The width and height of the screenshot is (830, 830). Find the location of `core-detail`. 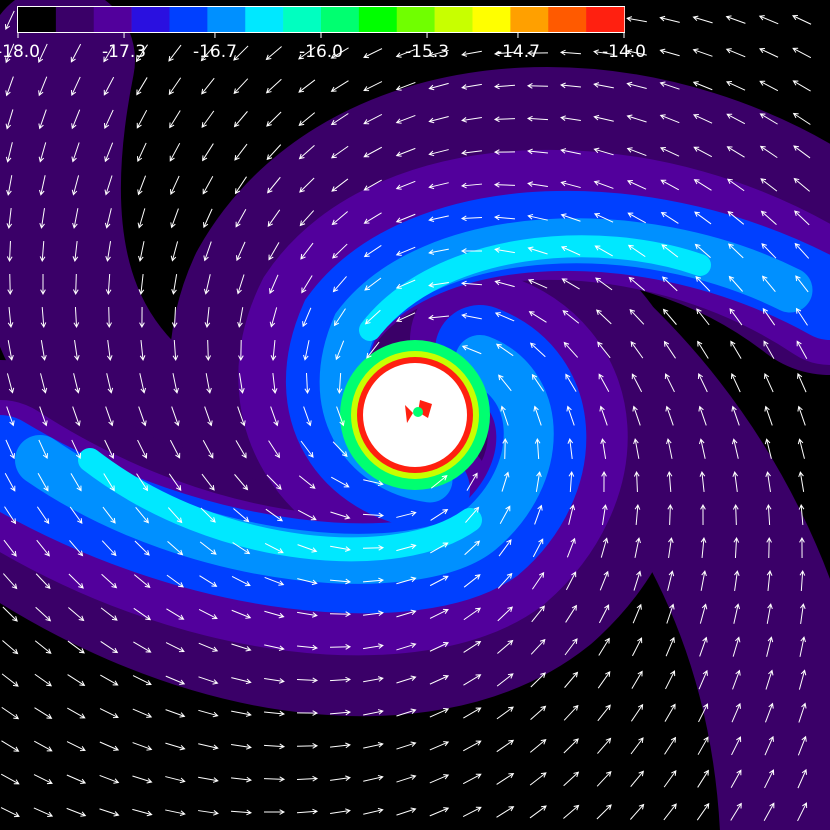

core-detail is located at coordinates (418, 412).